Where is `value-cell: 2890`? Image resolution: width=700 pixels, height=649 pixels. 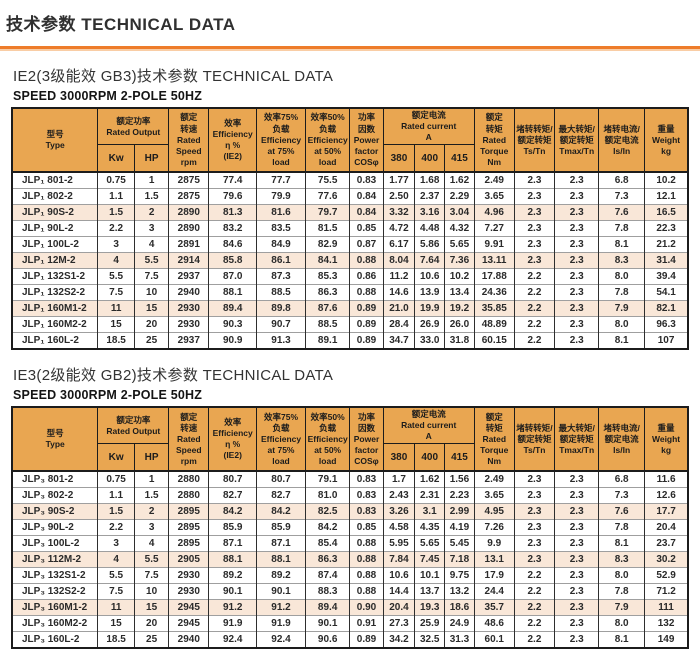 value-cell: 2890 is located at coordinates (189, 212).